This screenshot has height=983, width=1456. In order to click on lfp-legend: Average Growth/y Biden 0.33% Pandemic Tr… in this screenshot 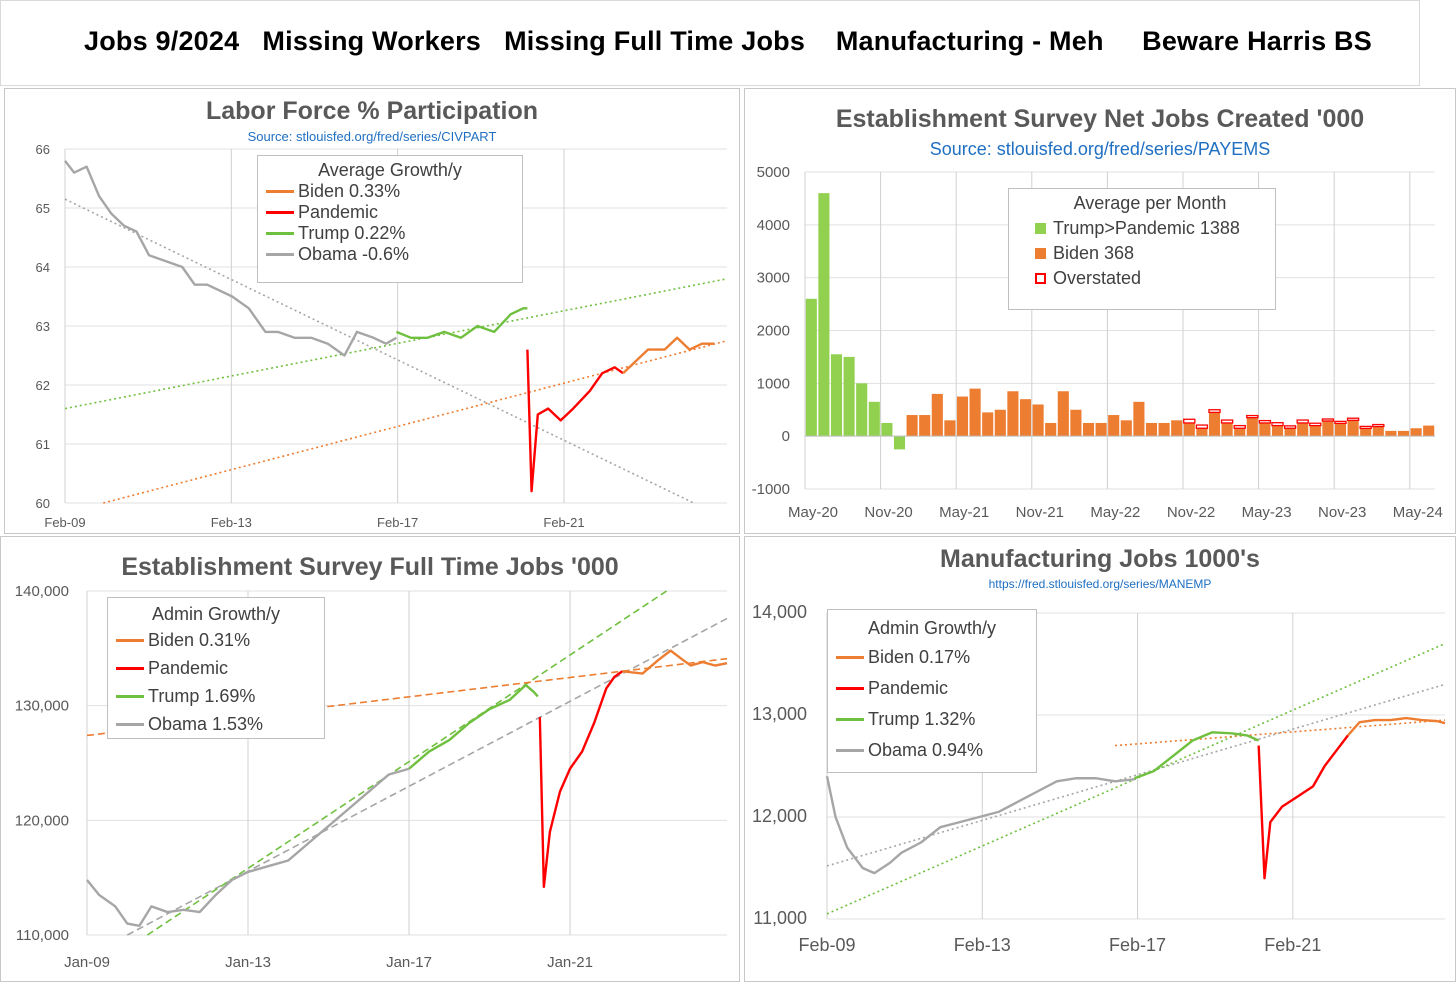, I will do `click(390, 219)`.